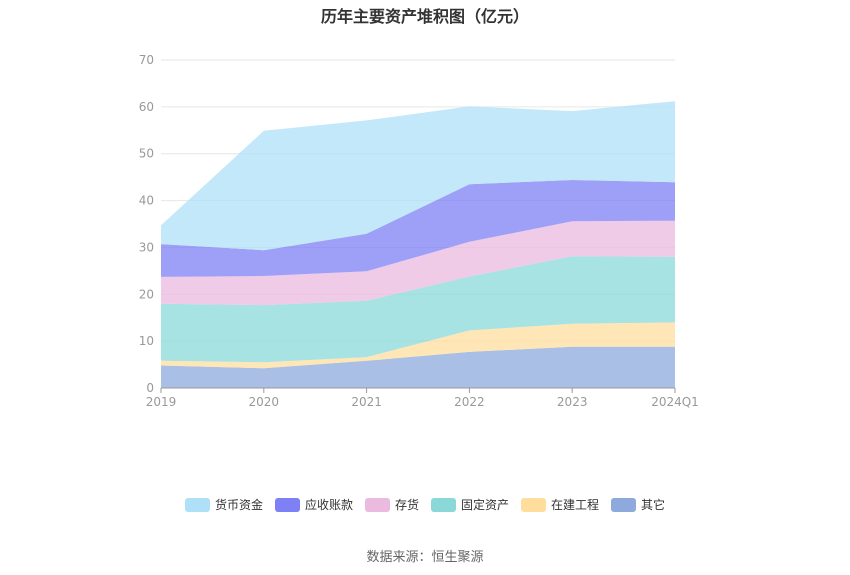 The width and height of the screenshot is (850, 575). I want to click on y-tick-label: 50, so click(146, 154).